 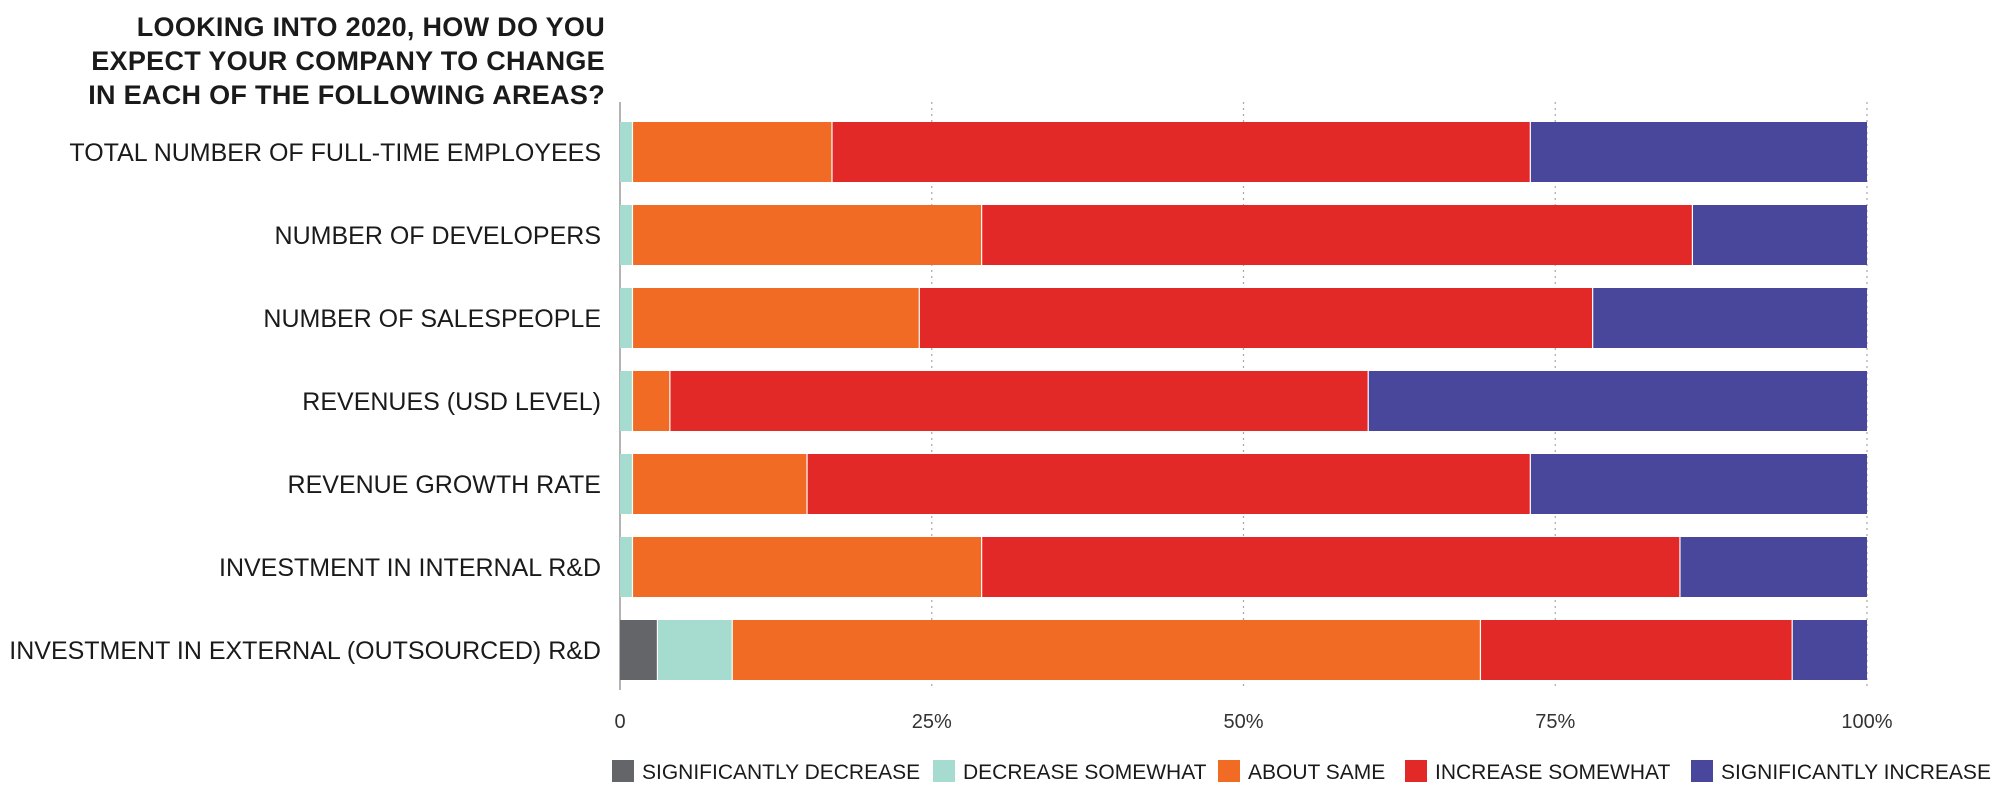 I want to click on legend-item-about-same: ABOUT SAME, so click(x=1301, y=772).